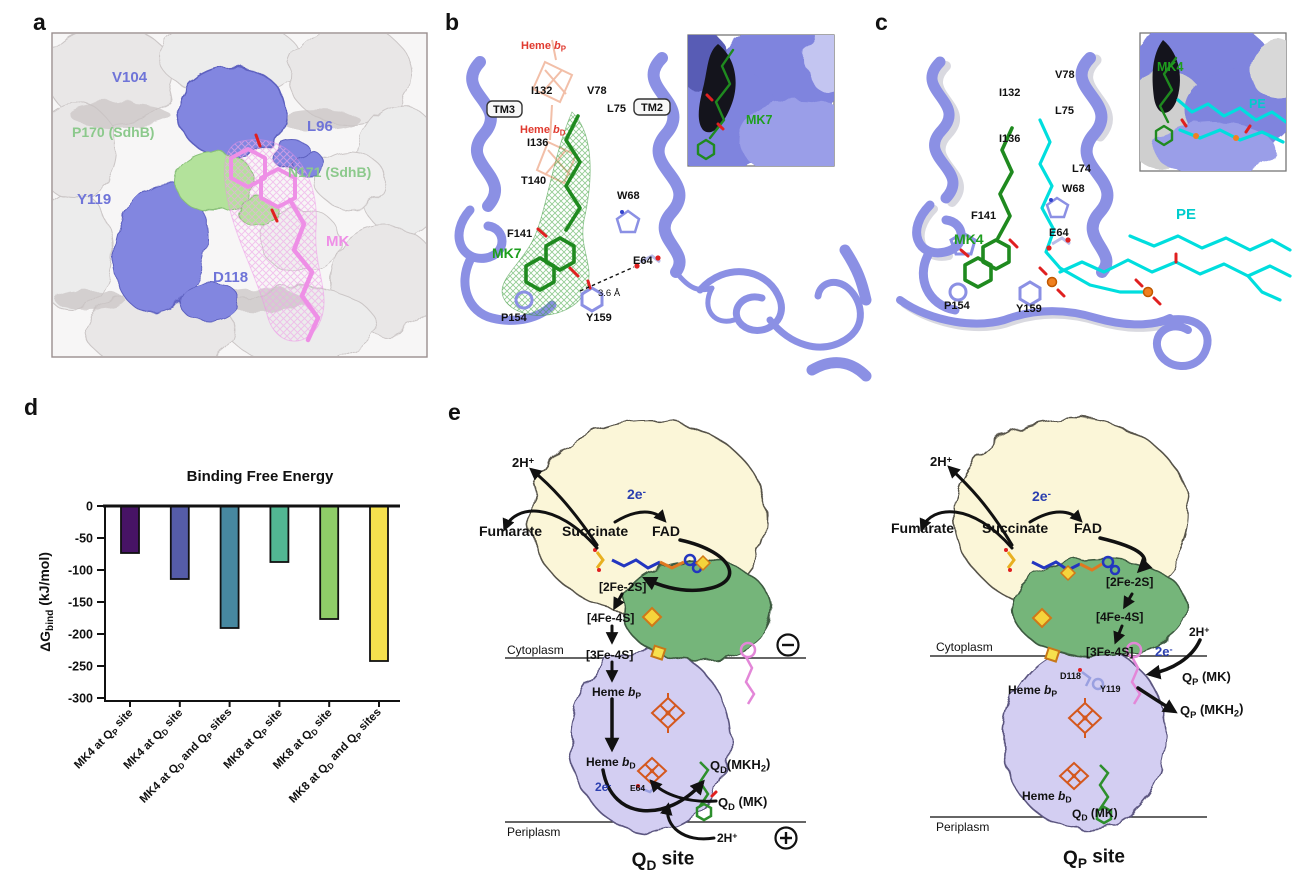 The width and height of the screenshot is (1300, 891). I want to click on heme-bd-label: b, so click(556, 130).